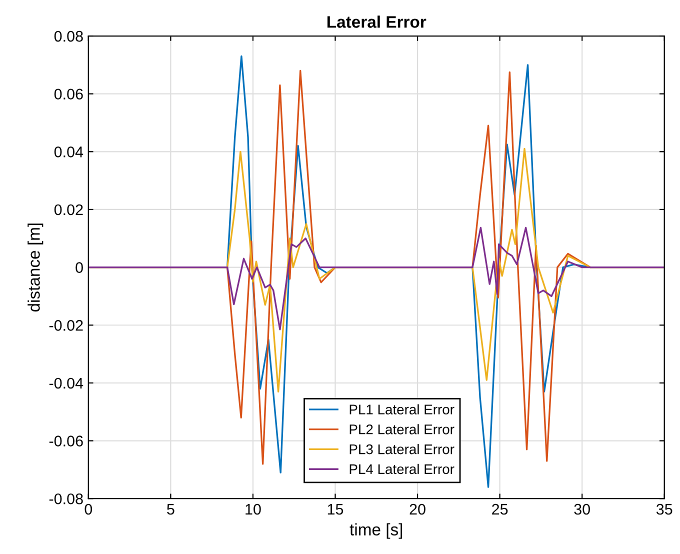  I want to click on y-tick-label: 0.02, so click(68, 210).